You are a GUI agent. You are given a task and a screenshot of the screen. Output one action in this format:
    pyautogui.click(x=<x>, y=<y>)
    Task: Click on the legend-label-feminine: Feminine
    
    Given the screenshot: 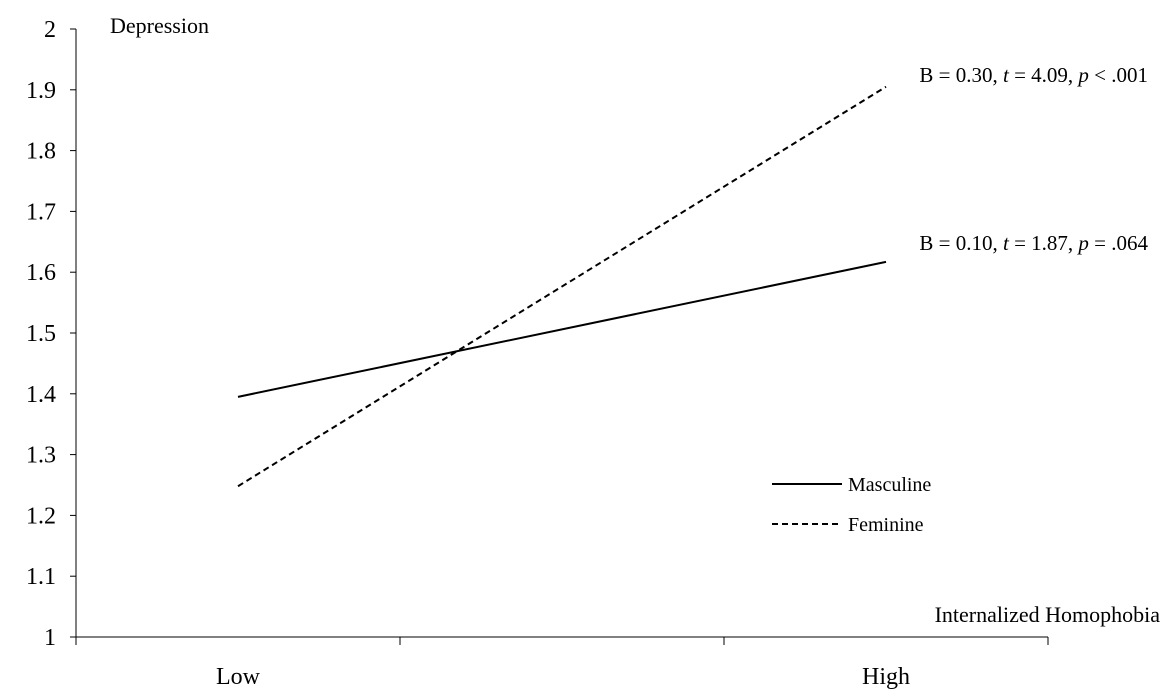 What is the action you would take?
    pyautogui.click(x=886, y=525)
    